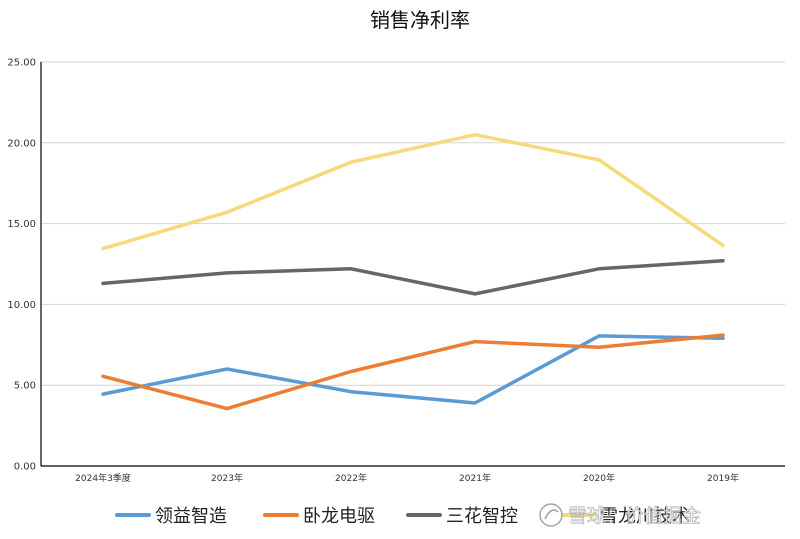 This screenshot has height=539, width=800. Describe the element at coordinates (21, 224) in the screenshot. I see `y-tick-label: 15.00` at that location.